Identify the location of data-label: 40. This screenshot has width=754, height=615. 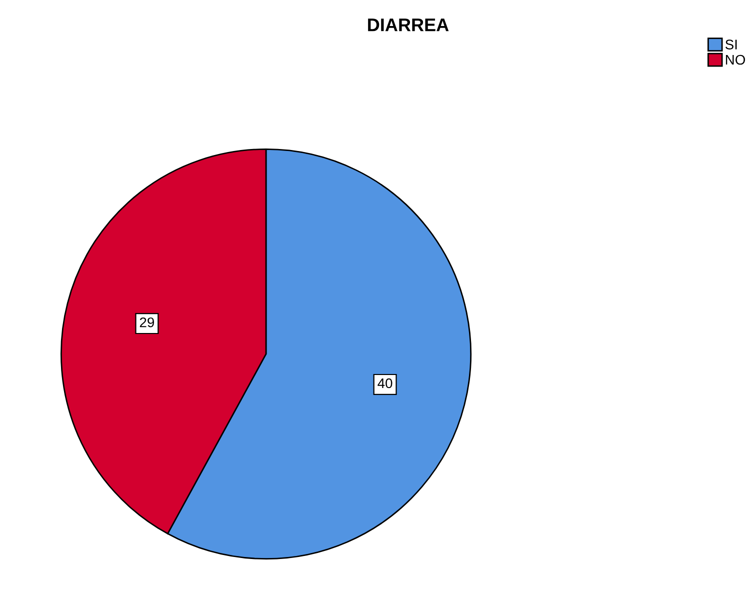
(385, 383).